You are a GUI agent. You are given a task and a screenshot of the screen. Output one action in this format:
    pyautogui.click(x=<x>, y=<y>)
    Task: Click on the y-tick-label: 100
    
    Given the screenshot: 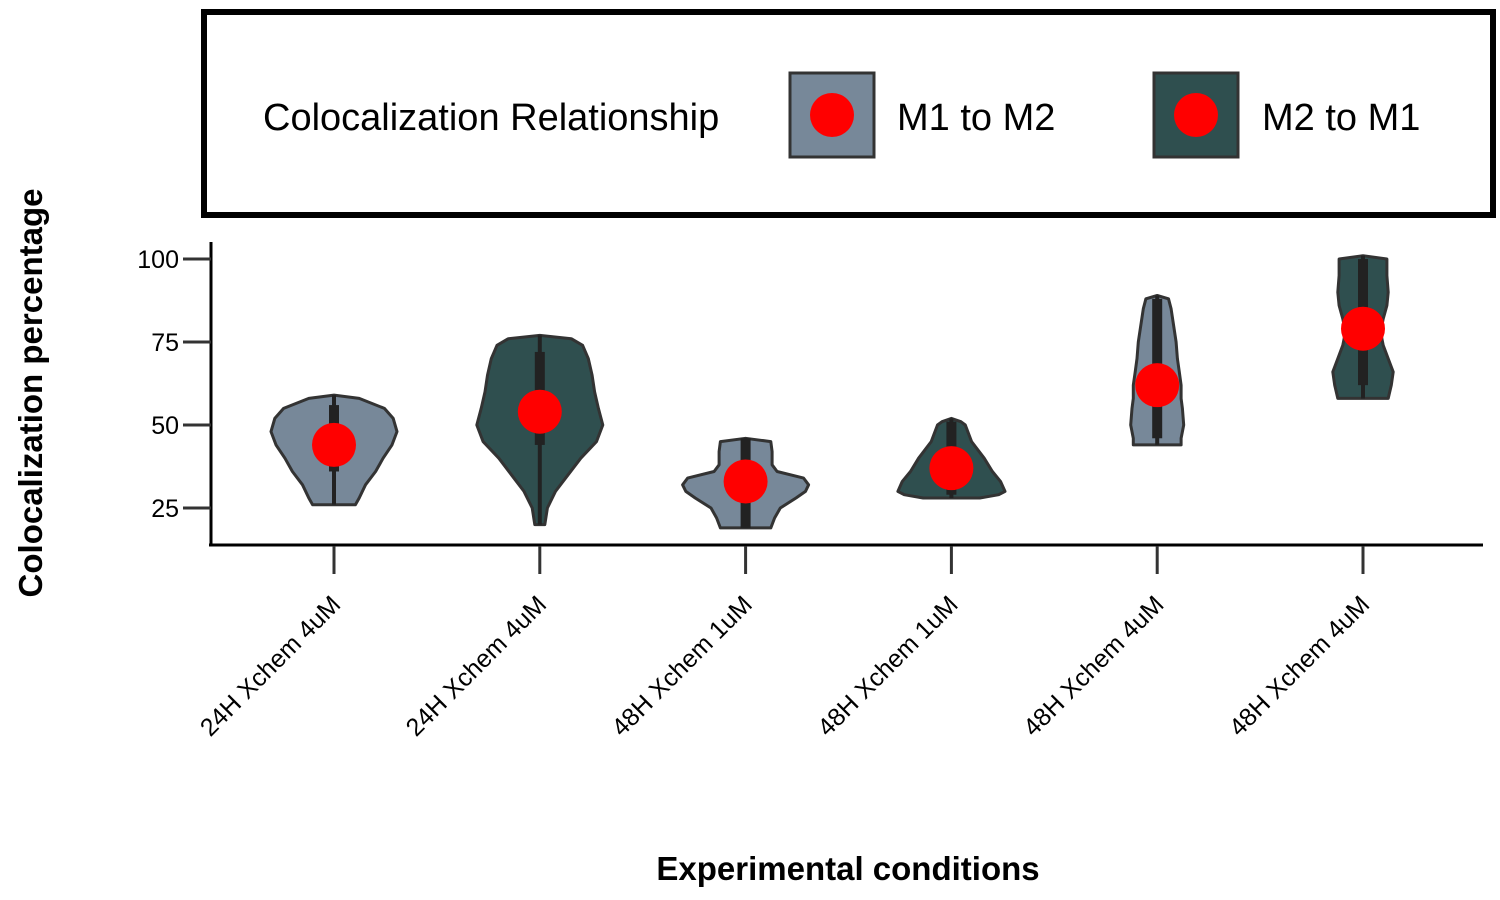 What is the action you would take?
    pyautogui.click(x=158, y=260)
    